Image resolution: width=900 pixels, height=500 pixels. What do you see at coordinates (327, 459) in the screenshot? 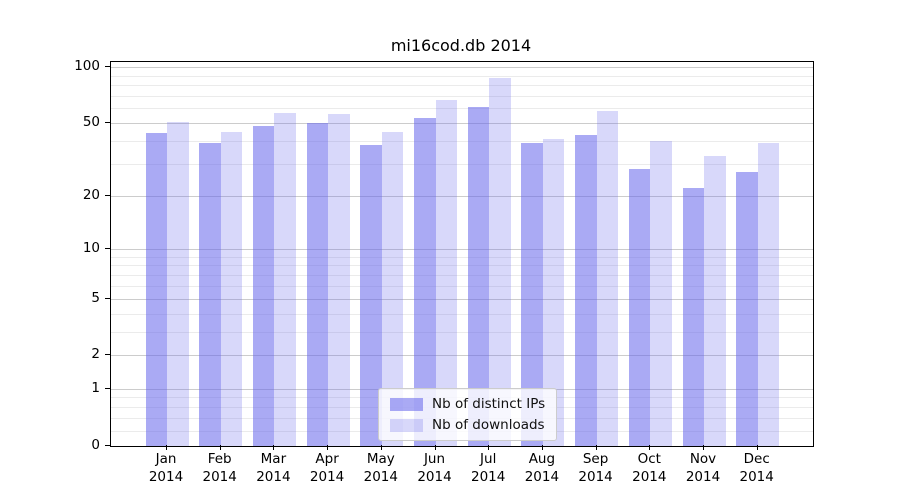
I see `x-tick-month: Apr` at bounding box center [327, 459].